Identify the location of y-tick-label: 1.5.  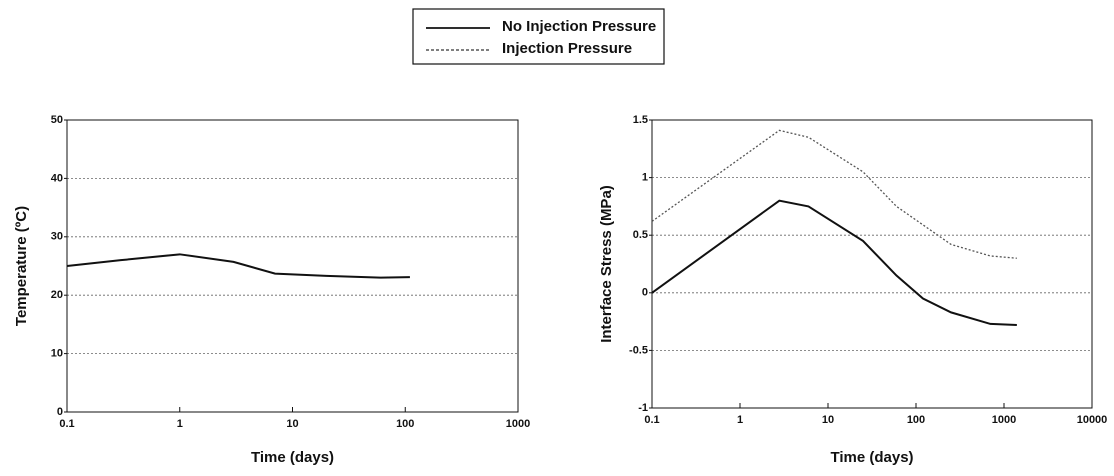
(640, 120).